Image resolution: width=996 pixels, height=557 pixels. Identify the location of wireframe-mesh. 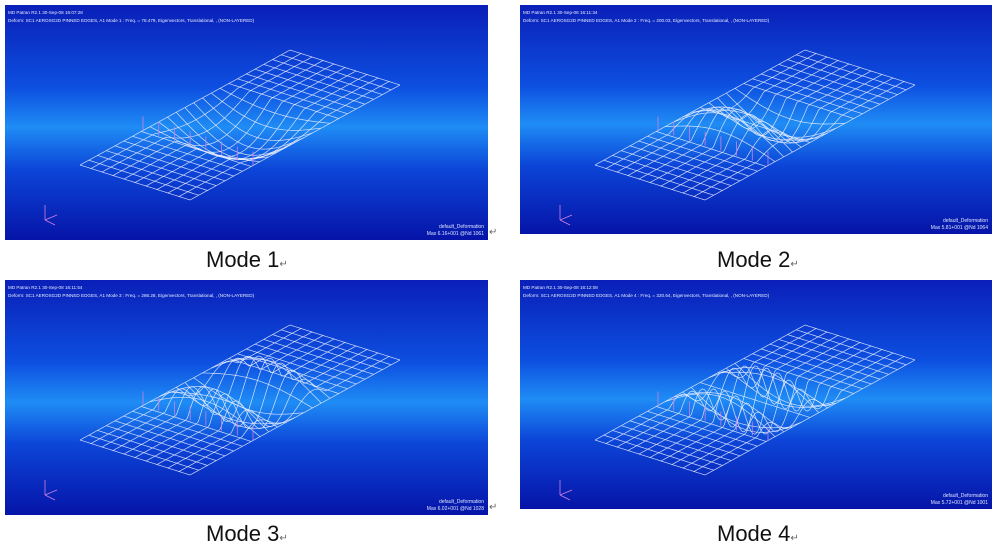
(222, 412).